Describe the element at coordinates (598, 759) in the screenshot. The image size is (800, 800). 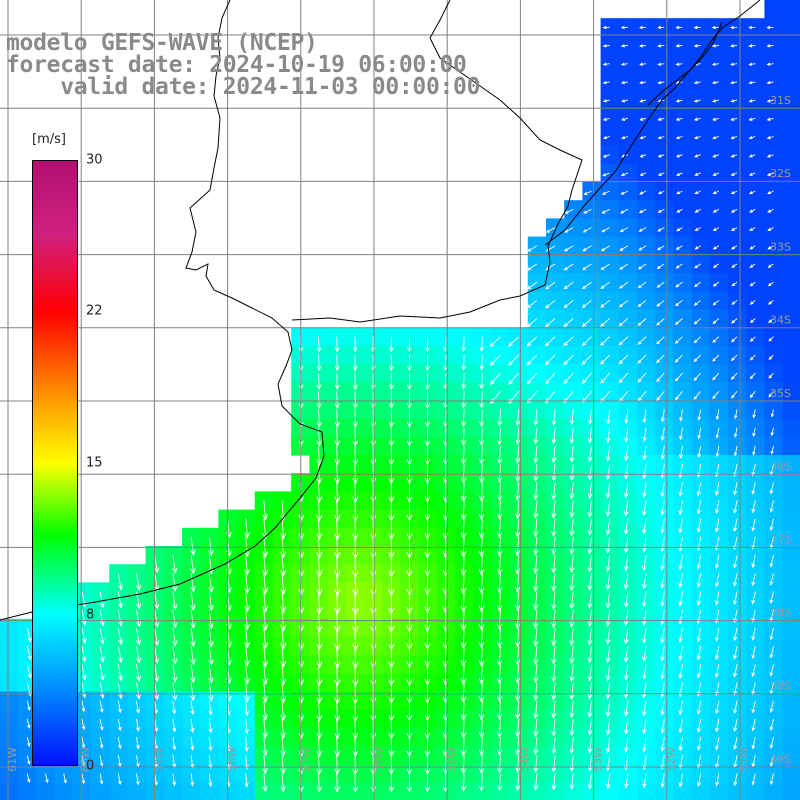
I see `lon-label: 53W` at that location.